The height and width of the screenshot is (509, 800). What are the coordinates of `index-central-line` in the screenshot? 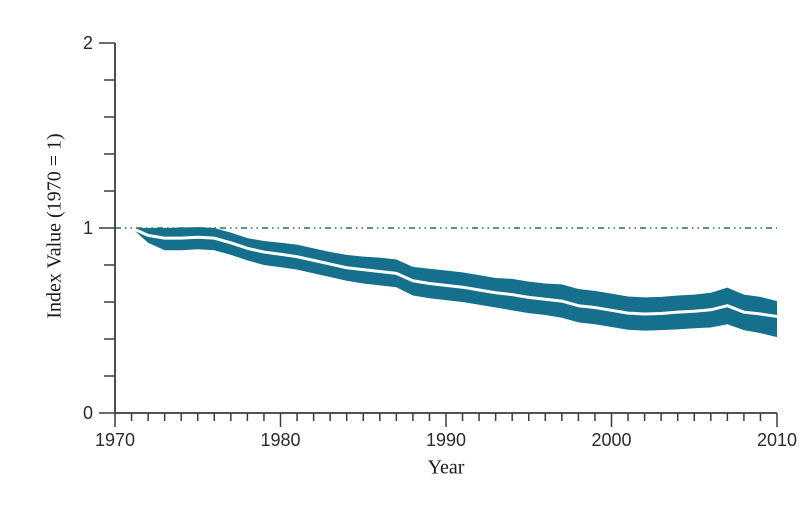 It's located at (454, 272).